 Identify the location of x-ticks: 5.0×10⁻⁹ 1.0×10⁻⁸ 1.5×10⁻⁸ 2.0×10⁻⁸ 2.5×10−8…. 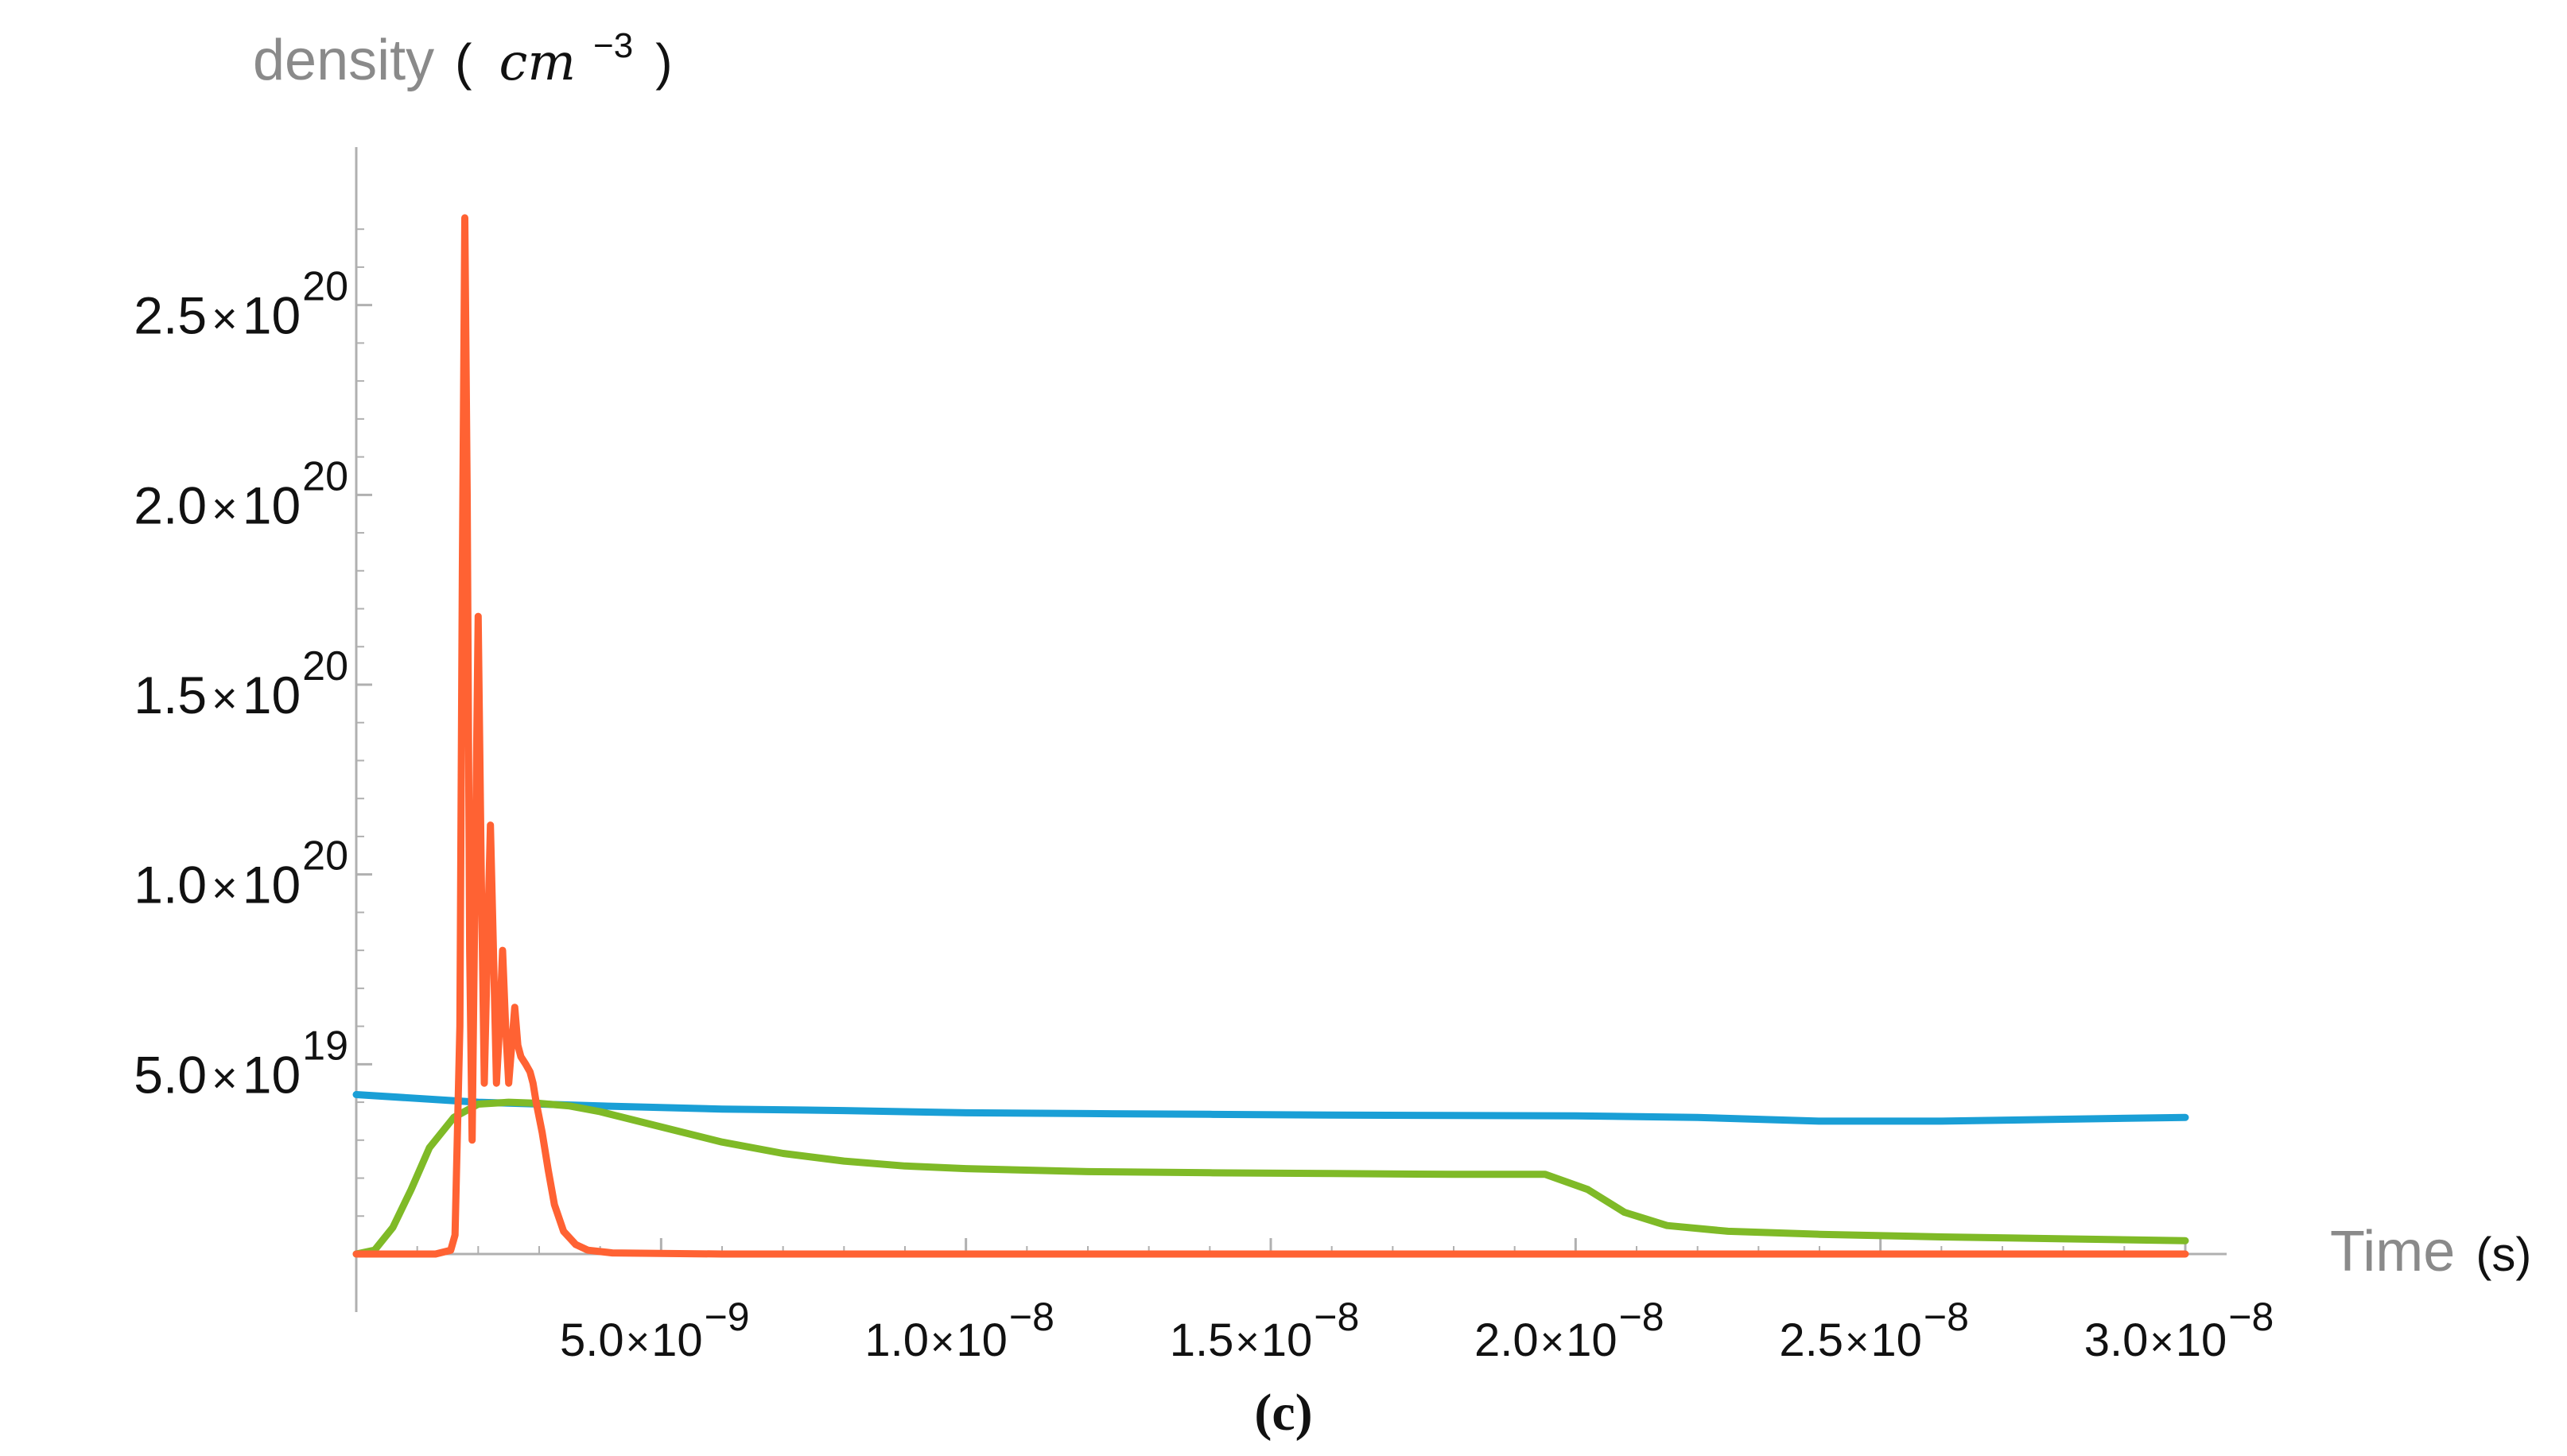
(1417, 1302).